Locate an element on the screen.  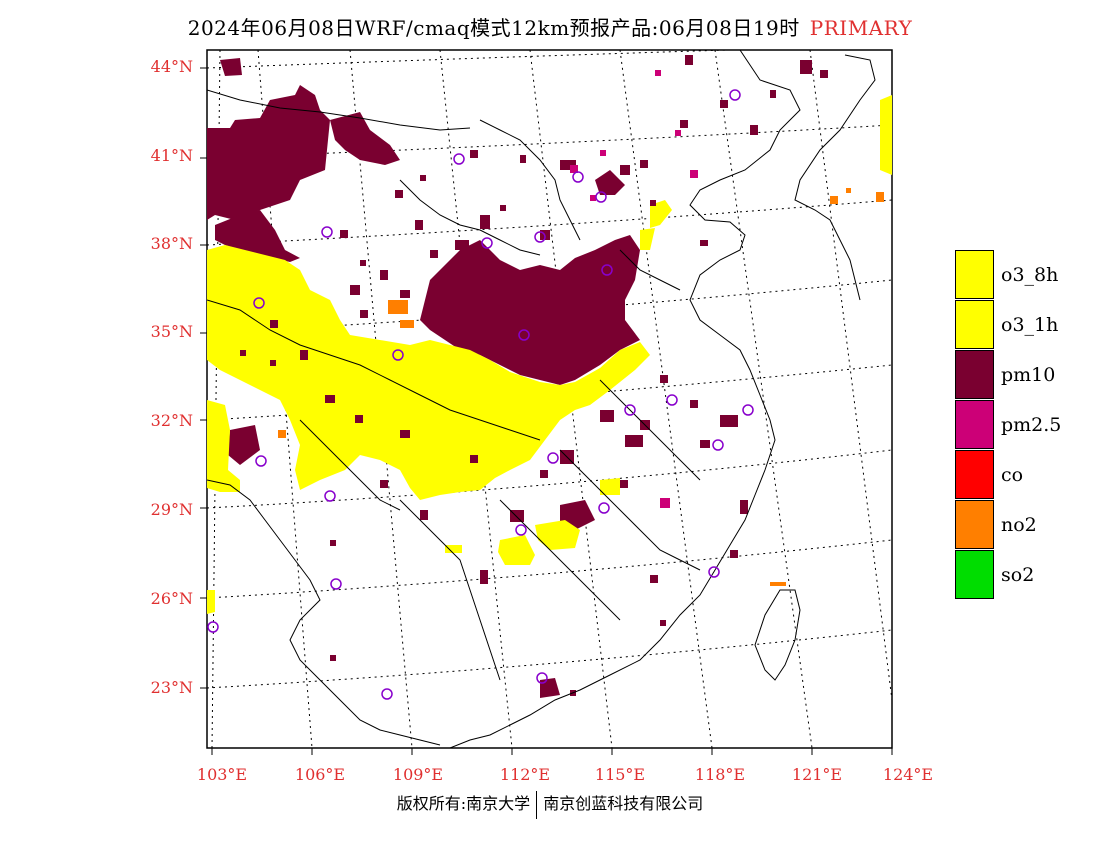
lat-label-32: 32°N is located at coordinates (171, 420).